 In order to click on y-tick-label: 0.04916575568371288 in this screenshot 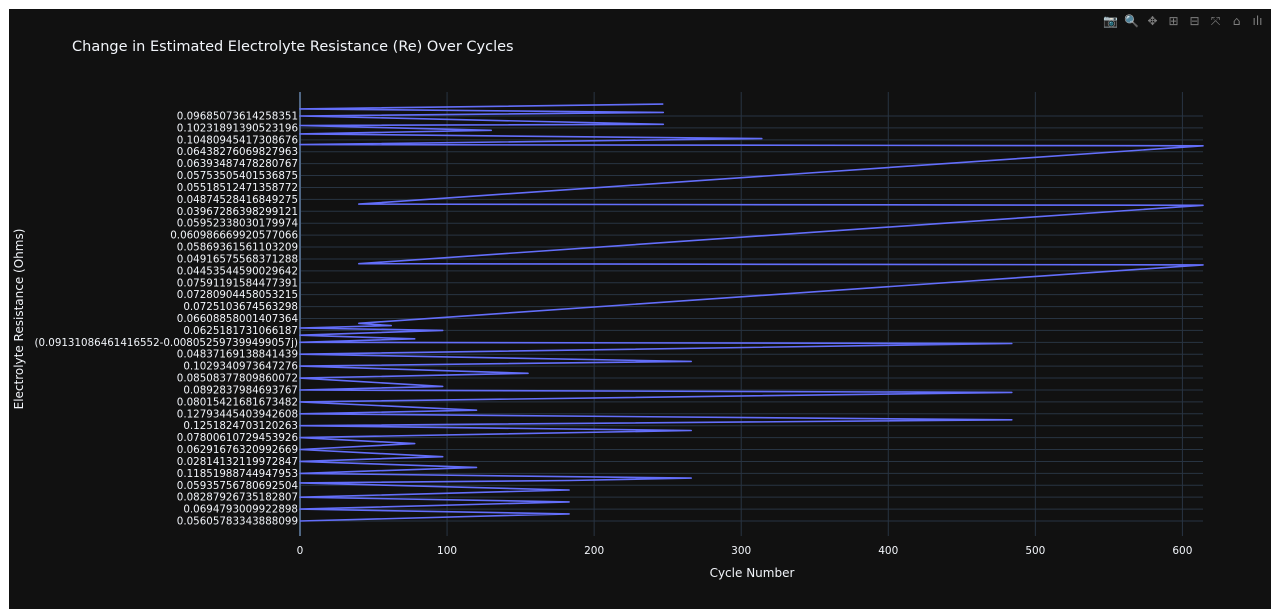, I will do `click(237, 259)`.